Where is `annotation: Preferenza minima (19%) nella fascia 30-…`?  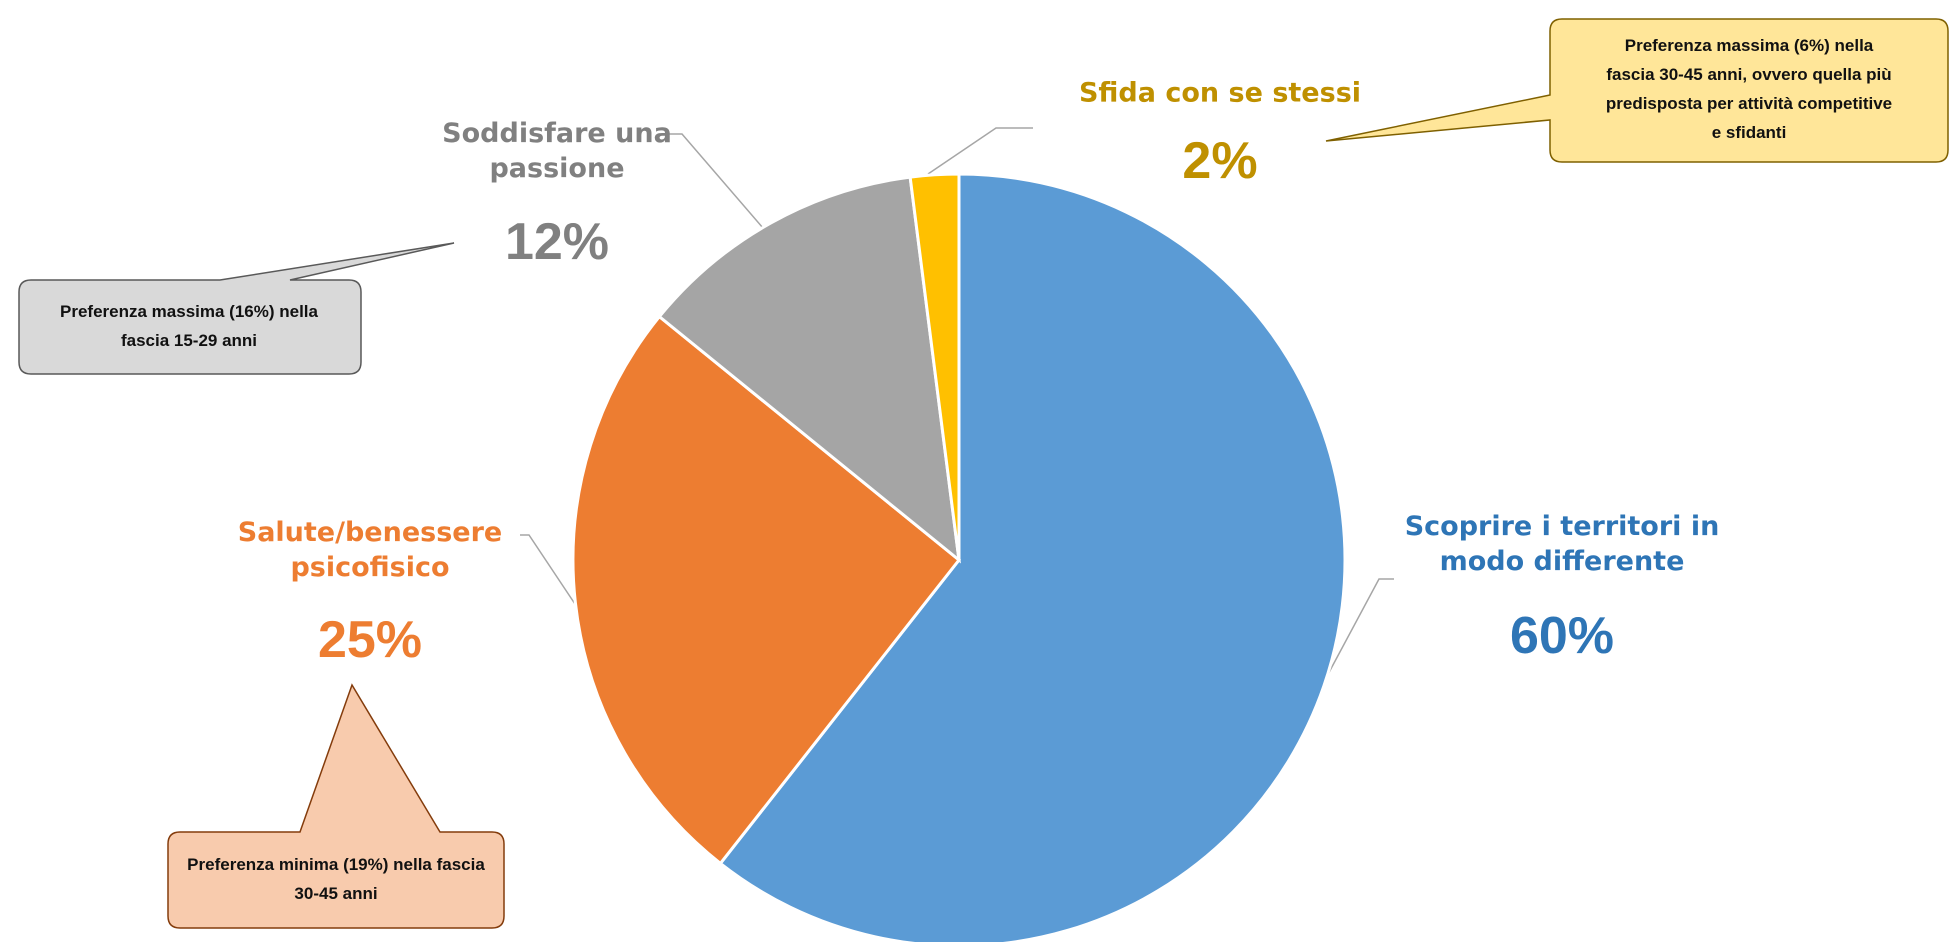 annotation: Preferenza minima (19%) nella fascia 30-… is located at coordinates (336, 879).